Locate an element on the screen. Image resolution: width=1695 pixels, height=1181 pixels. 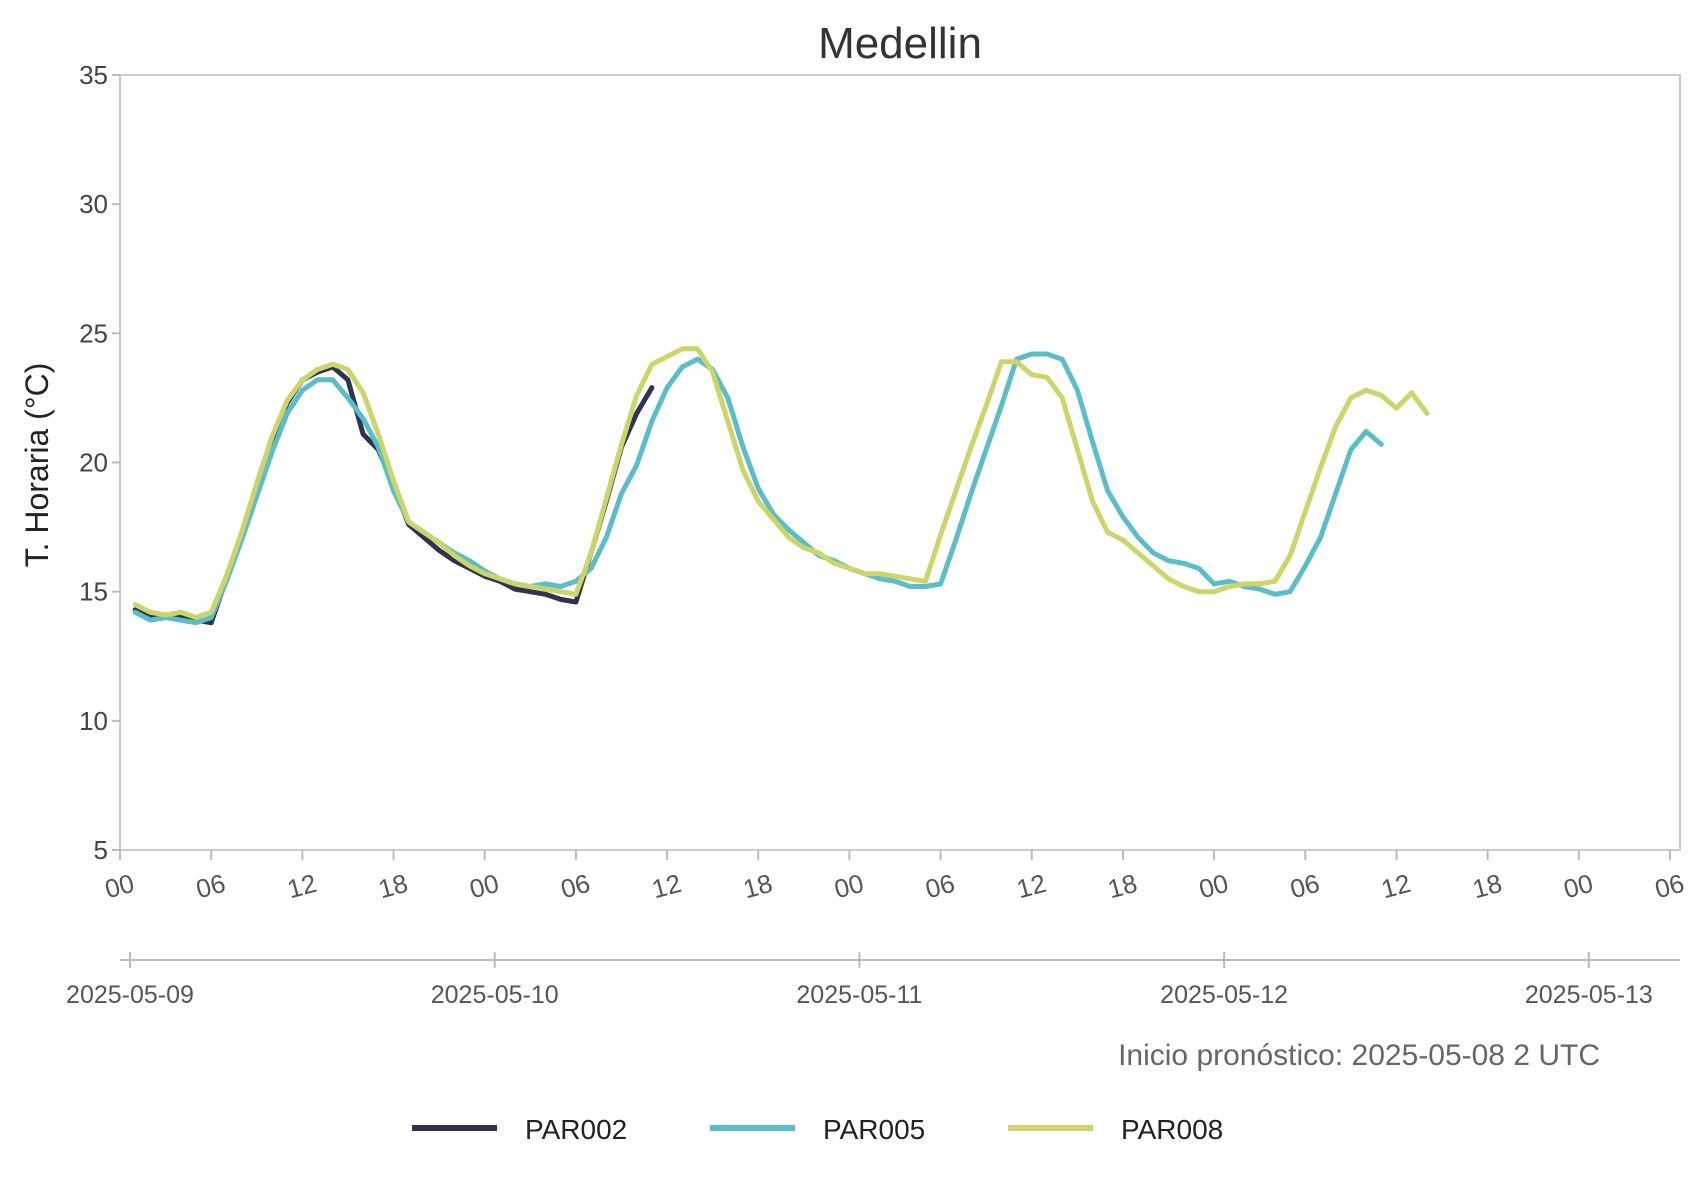
y-tick-label: 5 is located at coordinates (101, 850).